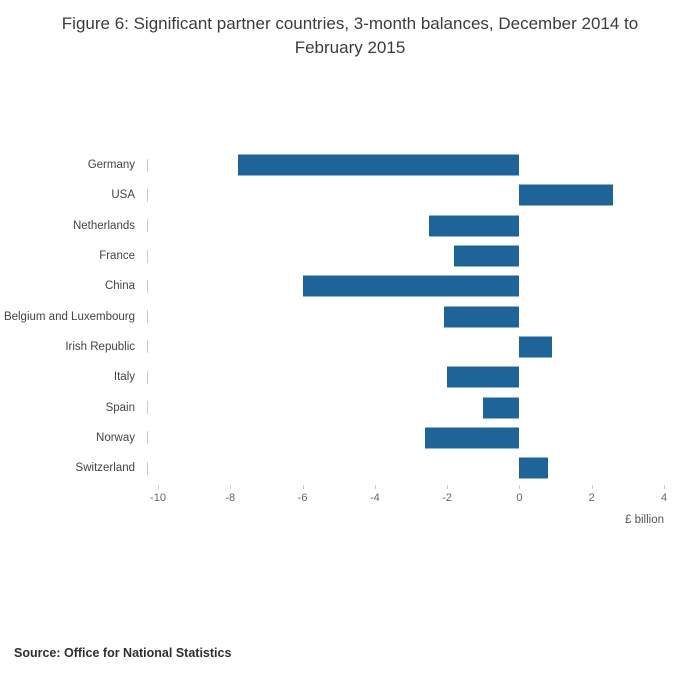  I want to click on source-note: Source: Office for National Statistics, so click(123, 653).